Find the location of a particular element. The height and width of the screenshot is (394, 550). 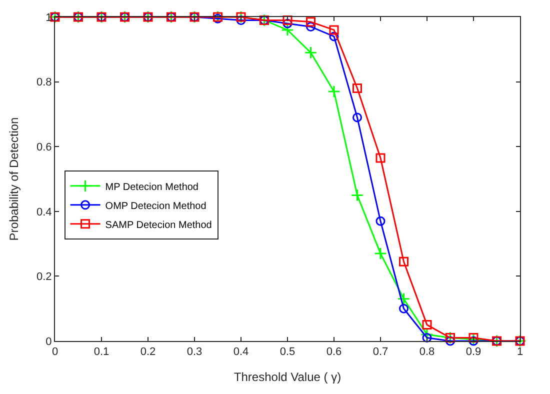

y-tick-label: 0.2 is located at coordinates (44, 277).